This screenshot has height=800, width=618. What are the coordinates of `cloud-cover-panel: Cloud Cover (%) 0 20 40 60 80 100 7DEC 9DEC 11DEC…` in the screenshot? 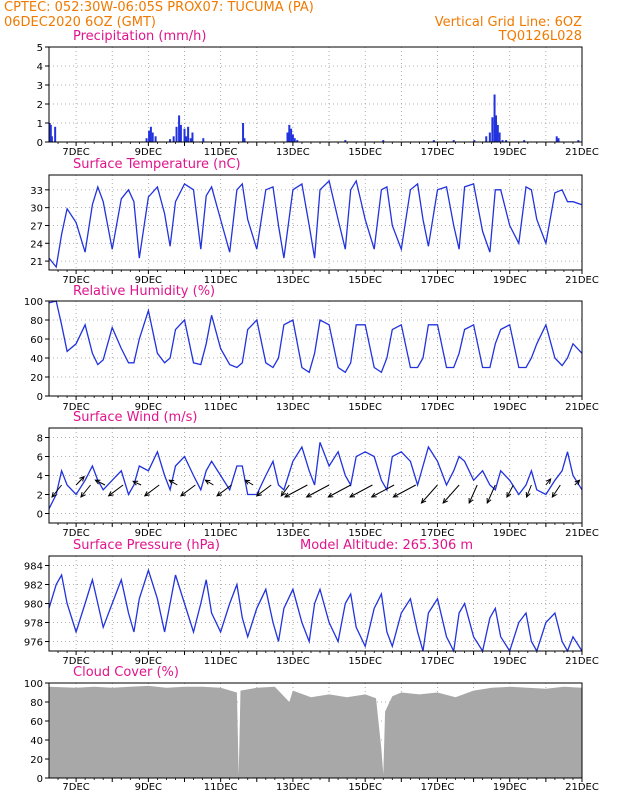 It's located at (311, 729).